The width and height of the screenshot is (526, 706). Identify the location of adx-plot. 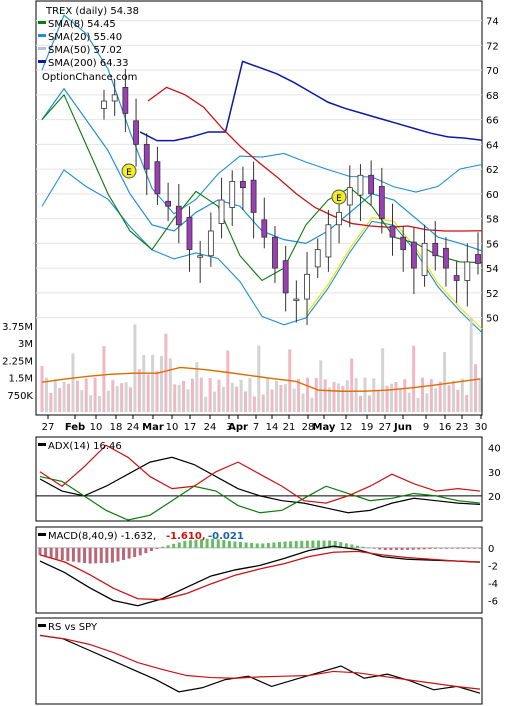
(259, 482).